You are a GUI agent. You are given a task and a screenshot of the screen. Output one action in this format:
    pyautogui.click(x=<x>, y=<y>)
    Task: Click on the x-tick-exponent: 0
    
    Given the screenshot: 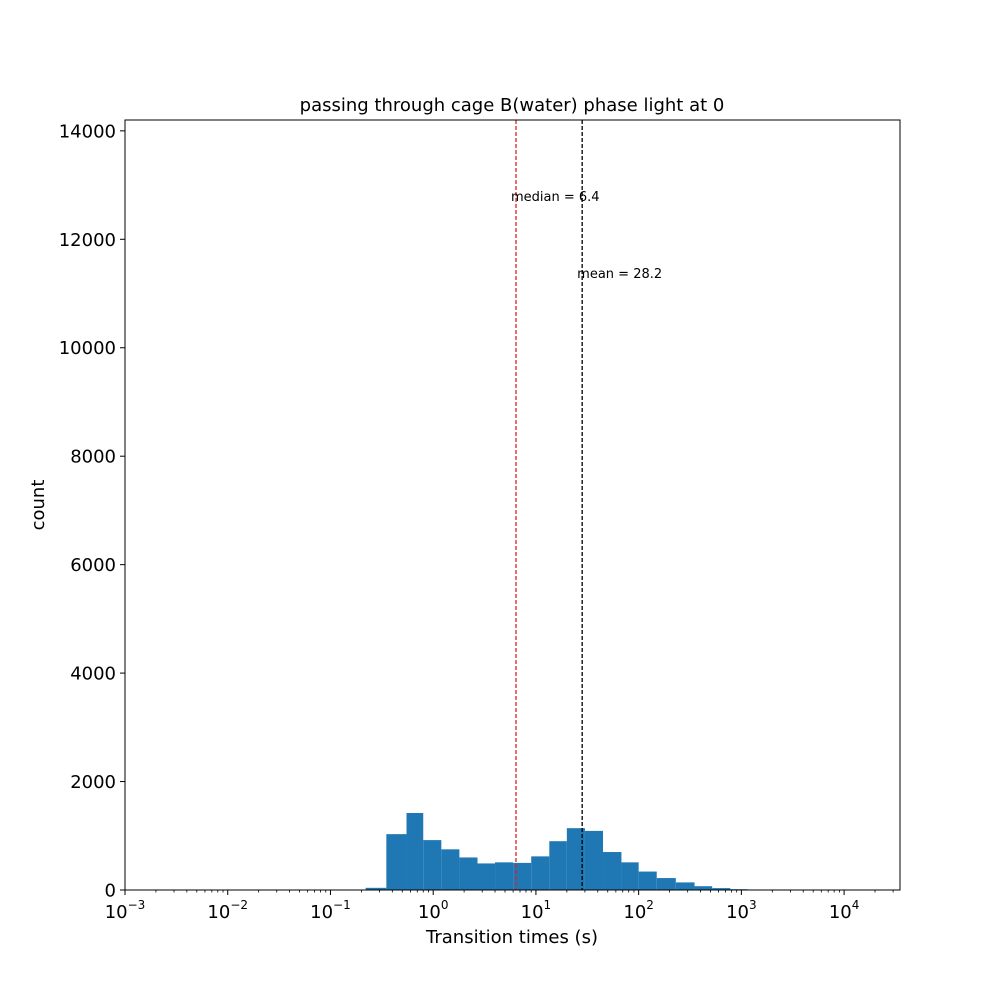 What is the action you would take?
    pyautogui.click(x=445, y=905)
    